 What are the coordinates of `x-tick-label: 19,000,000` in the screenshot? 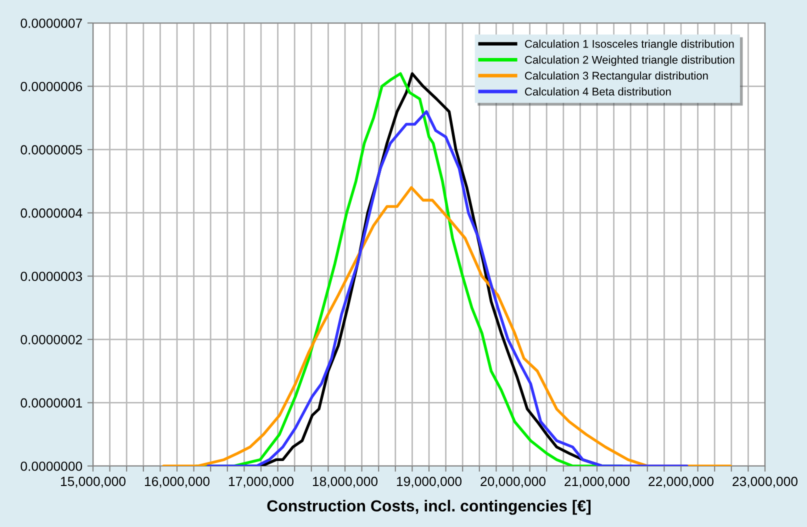 It's located at (429, 482).